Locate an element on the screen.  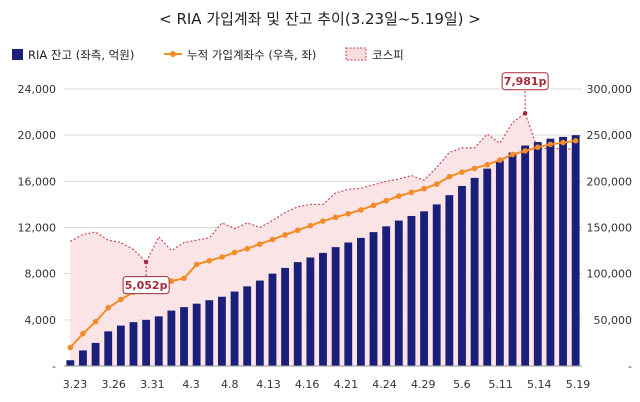
x-tick-label: 4.13 is located at coordinates (268, 384).